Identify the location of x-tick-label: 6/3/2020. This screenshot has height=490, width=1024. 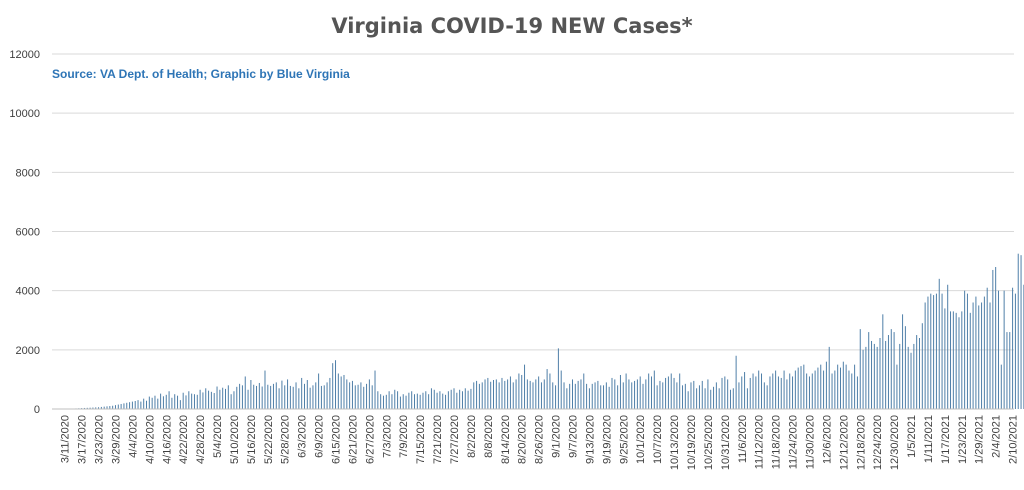
(303, 436).